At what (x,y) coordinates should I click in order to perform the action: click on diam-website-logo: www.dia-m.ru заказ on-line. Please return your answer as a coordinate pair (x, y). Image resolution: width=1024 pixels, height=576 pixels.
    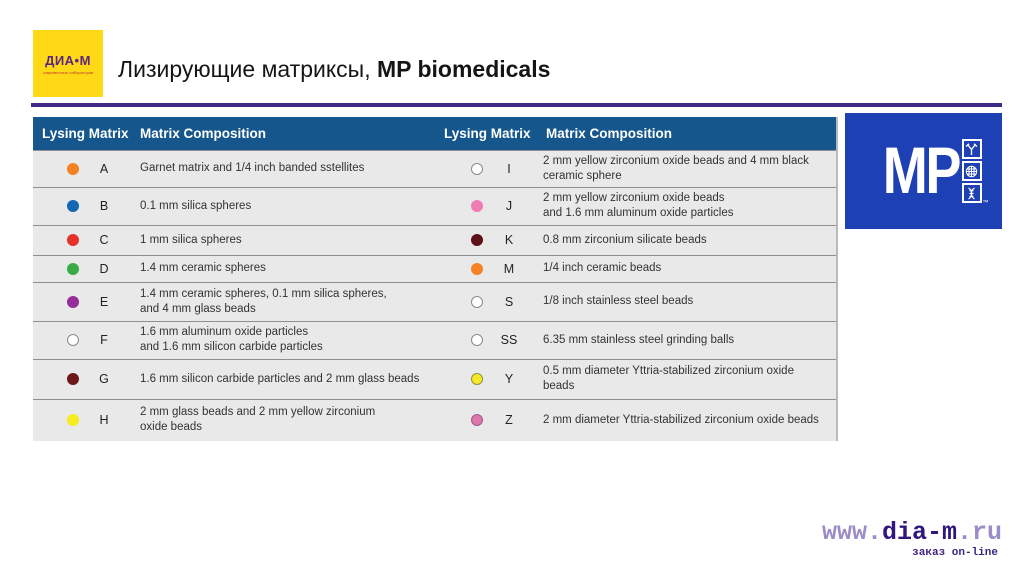
    Looking at the image, I should click on (912, 539).